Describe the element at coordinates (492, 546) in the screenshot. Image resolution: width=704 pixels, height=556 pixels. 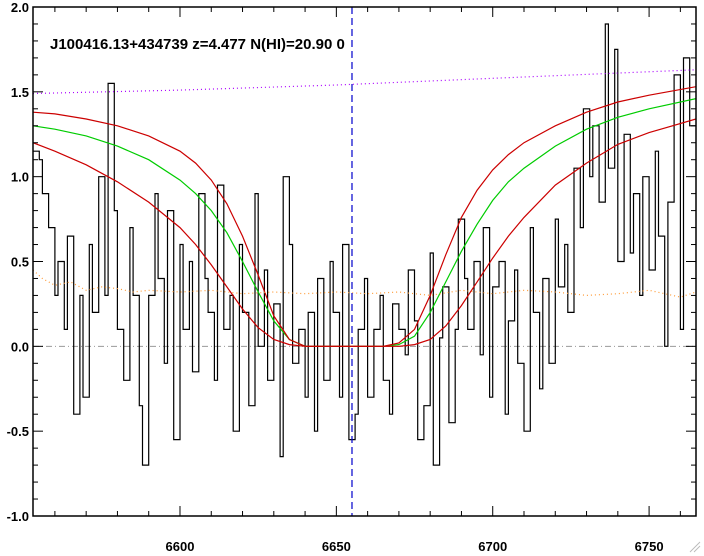
I see `x-tick-label: 6700` at that location.